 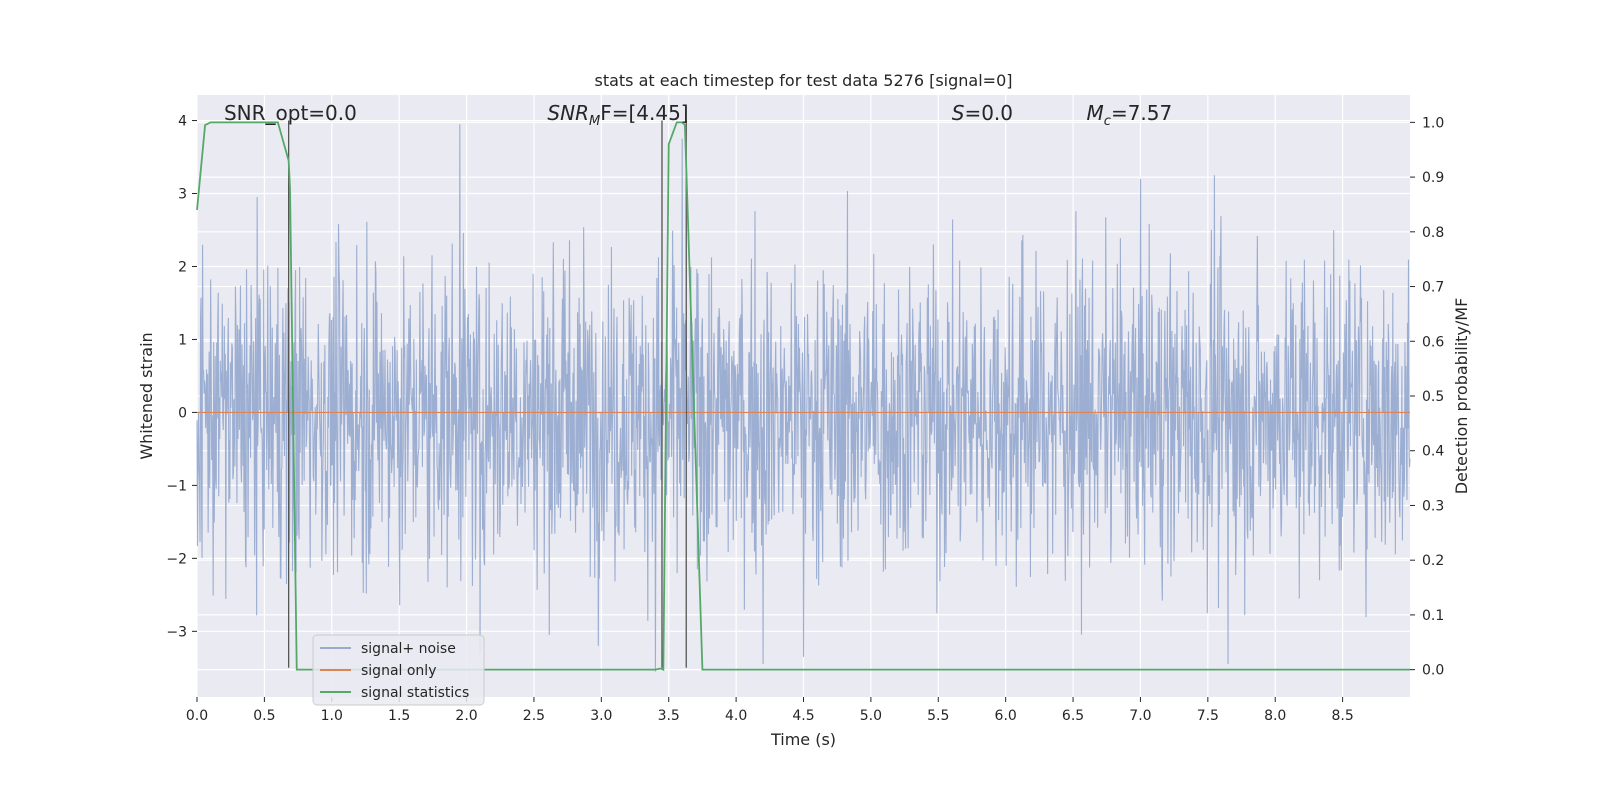 I want to click on y-right-tick-label: 0.5, so click(x=1433, y=397).